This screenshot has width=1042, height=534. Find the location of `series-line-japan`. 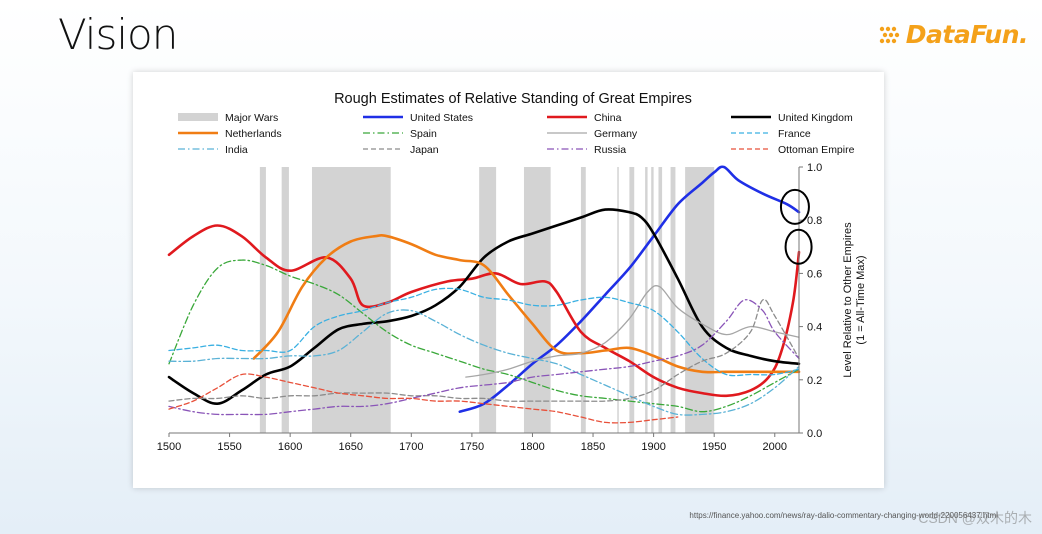

series-line-japan is located at coordinates (484, 350).